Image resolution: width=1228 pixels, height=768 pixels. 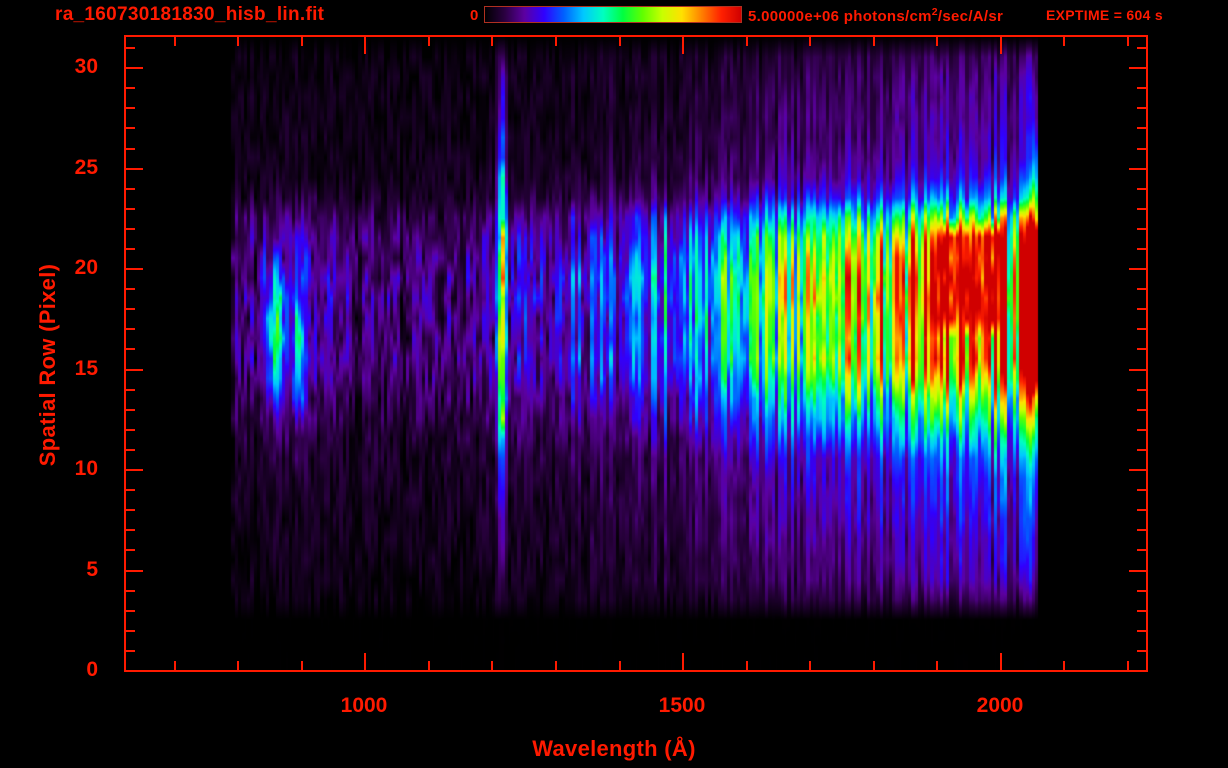 What do you see at coordinates (86, 167) in the screenshot?
I see `y-axis-tick-label: 25` at bounding box center [86, 167].